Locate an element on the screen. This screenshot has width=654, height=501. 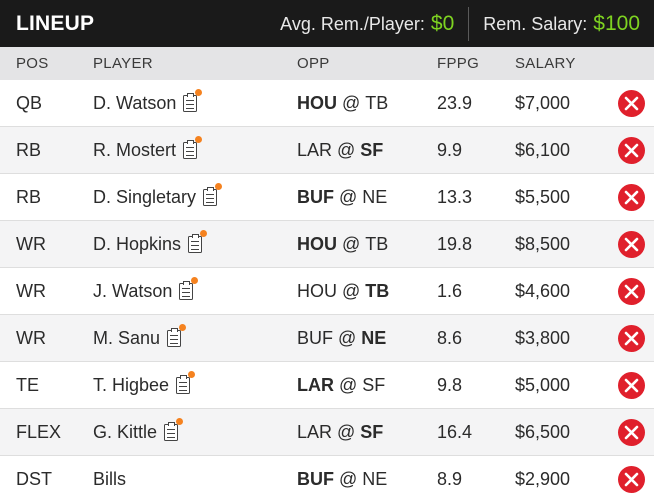
player-name-link: D. Watson is located at coordinates (135, 102).